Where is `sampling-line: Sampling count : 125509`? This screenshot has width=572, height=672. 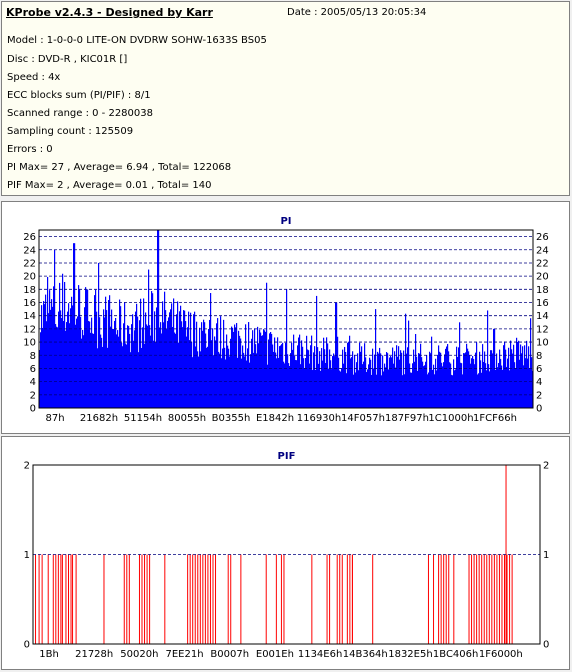
sampling-line: Sampling count : 125509 is located at coordinates (70, 131).